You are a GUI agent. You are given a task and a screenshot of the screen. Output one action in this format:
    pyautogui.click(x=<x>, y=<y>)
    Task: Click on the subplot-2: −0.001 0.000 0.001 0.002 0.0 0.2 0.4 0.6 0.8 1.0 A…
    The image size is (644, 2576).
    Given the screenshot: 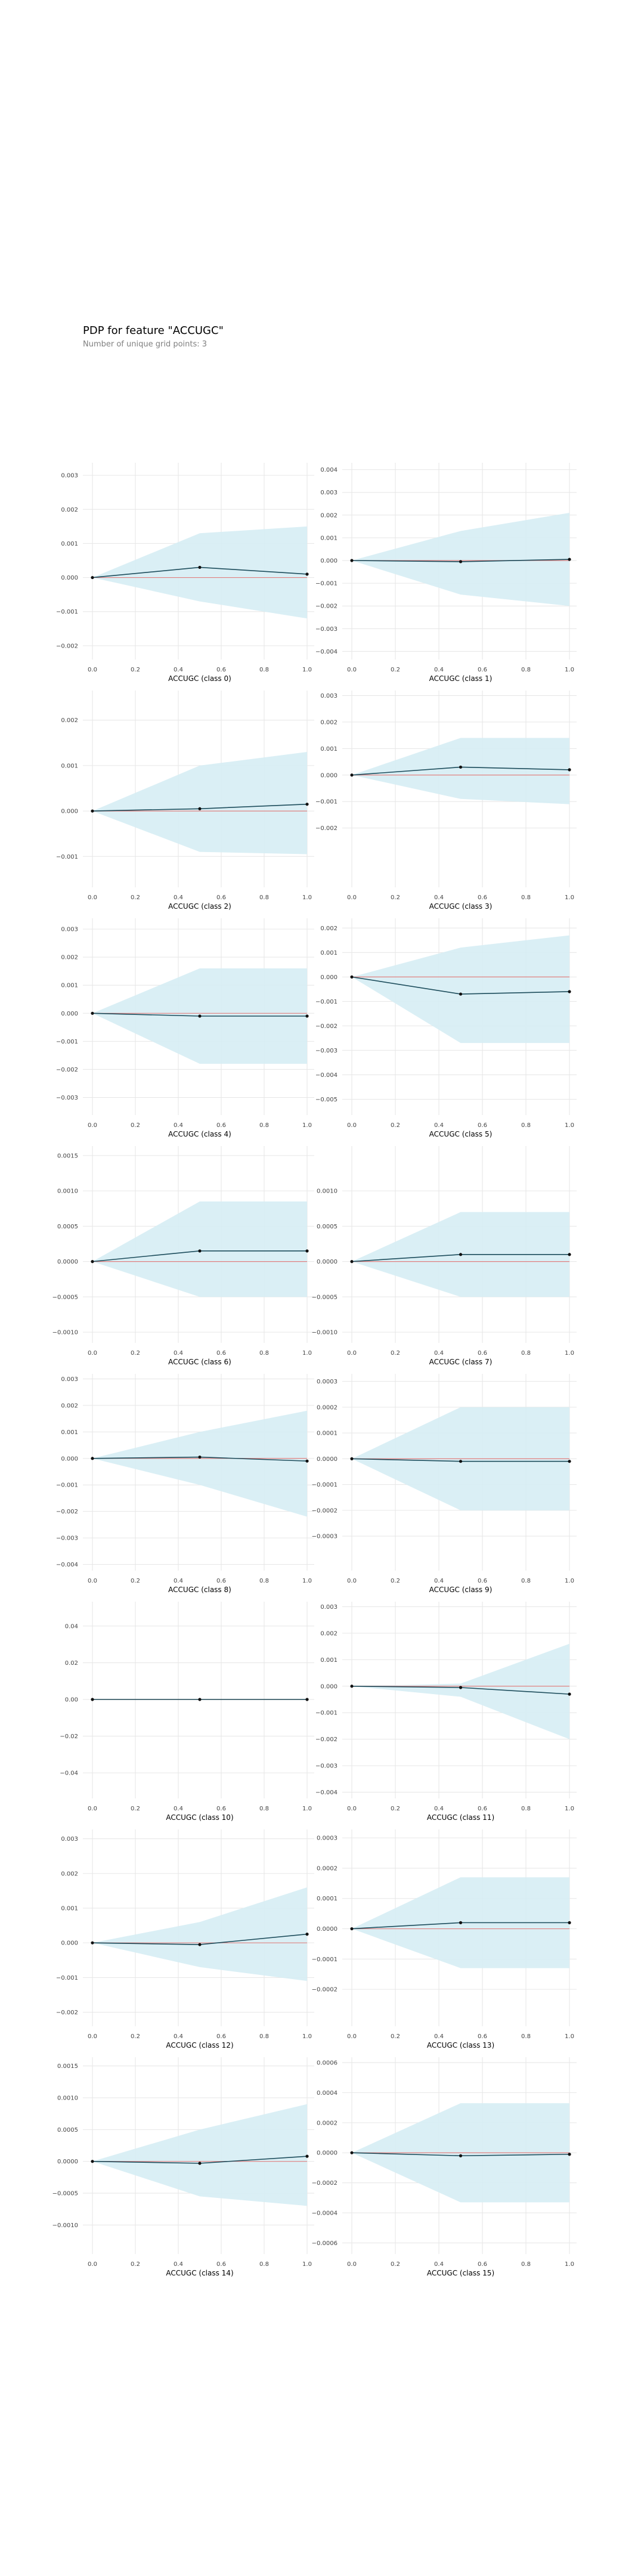 What is the action you would take?
    pyautogui.click(x=185, y=801)
    